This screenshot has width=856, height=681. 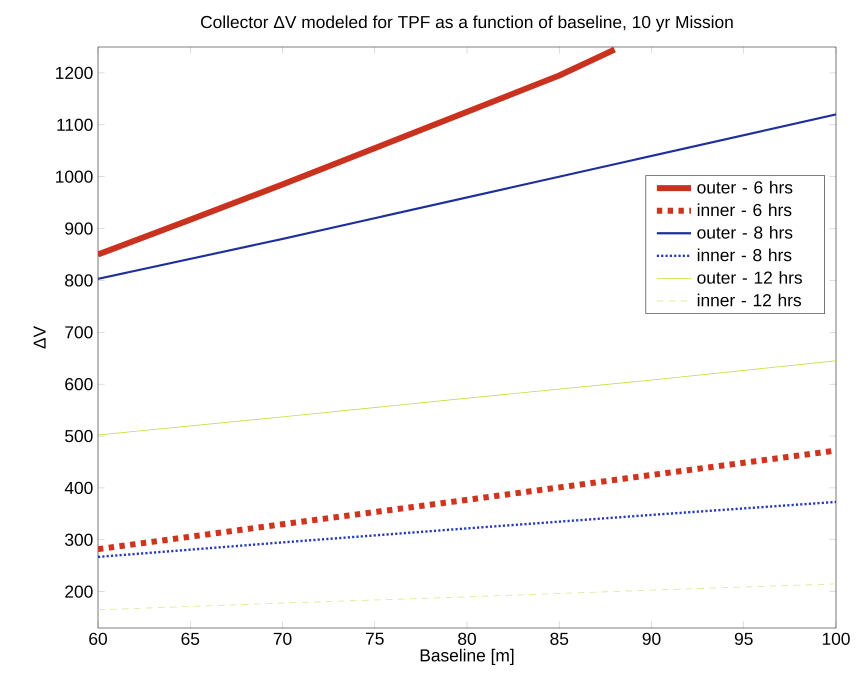 What do you see at coordinates (836, 638) in the screenshot?
I see `x-tick-label: 100` at bounding box center [836, 638].